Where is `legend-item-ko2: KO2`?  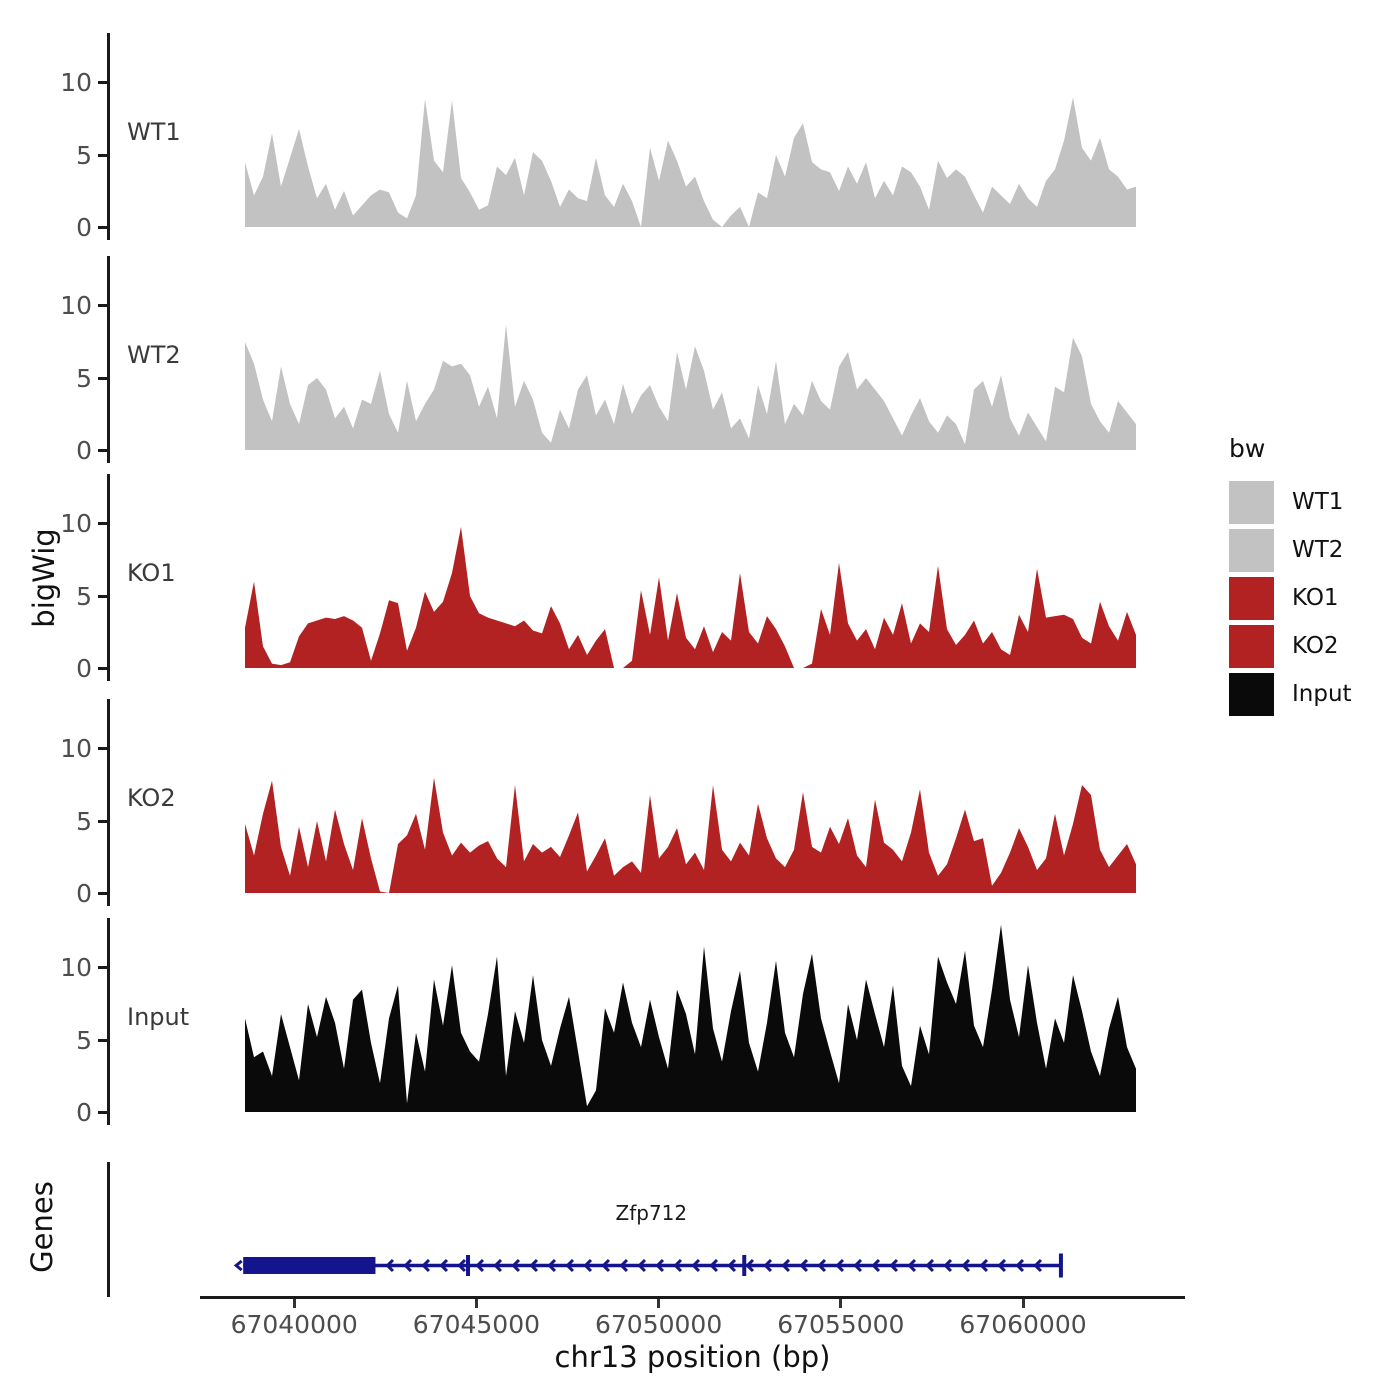 legend-item-ko2: KO2 is located at coordinates (1290, 646).